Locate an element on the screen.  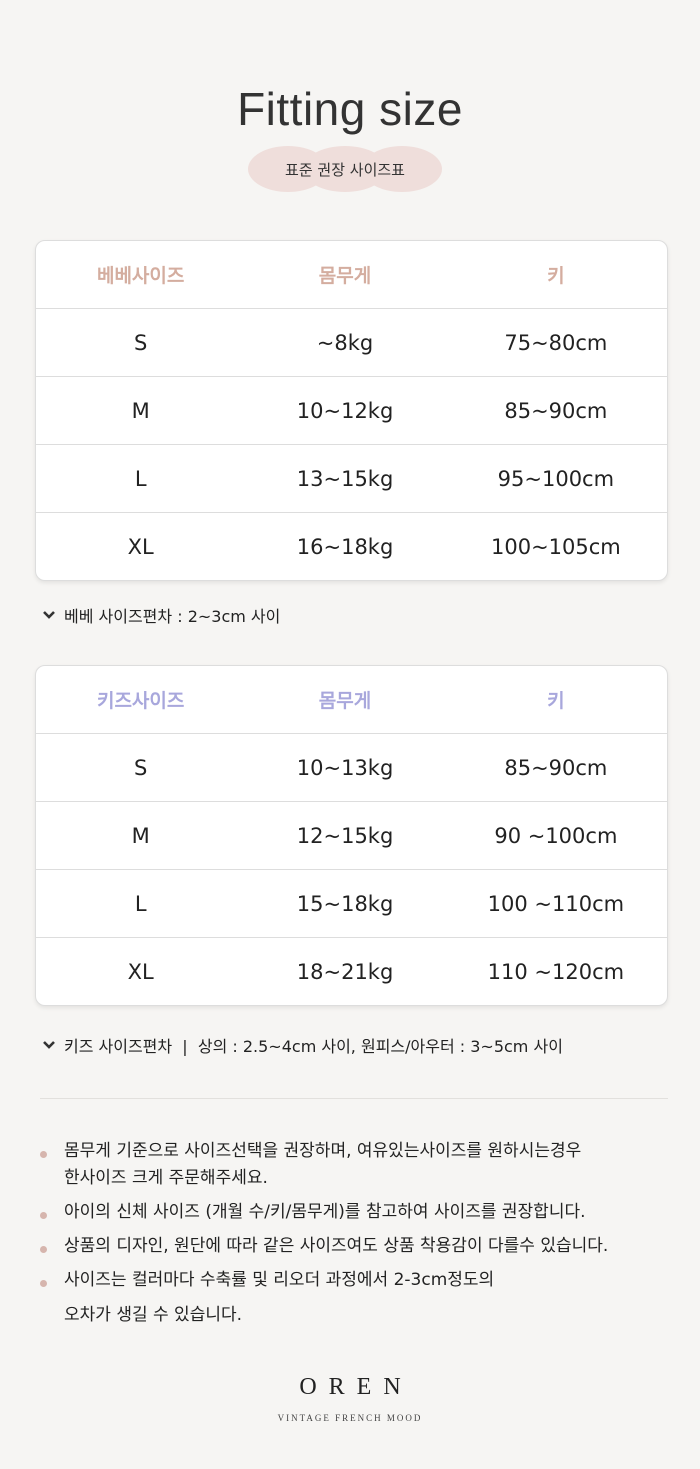
column-header: 키즈사이즈 is located at coordinates (140, 701).